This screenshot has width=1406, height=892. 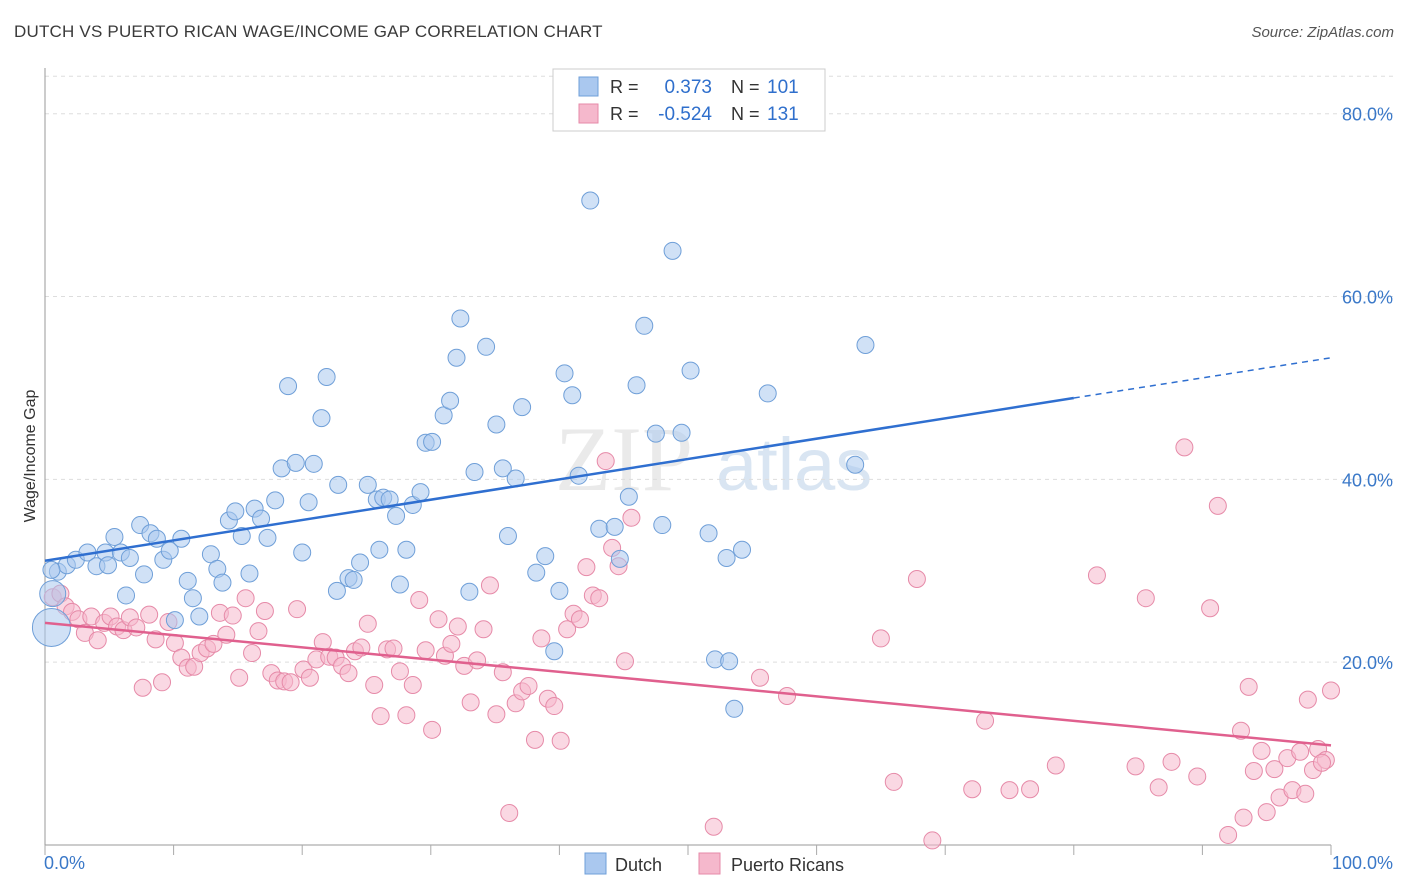 I want to click on y-tick-label-0: 20.0%, so click(x=1367, y=663).